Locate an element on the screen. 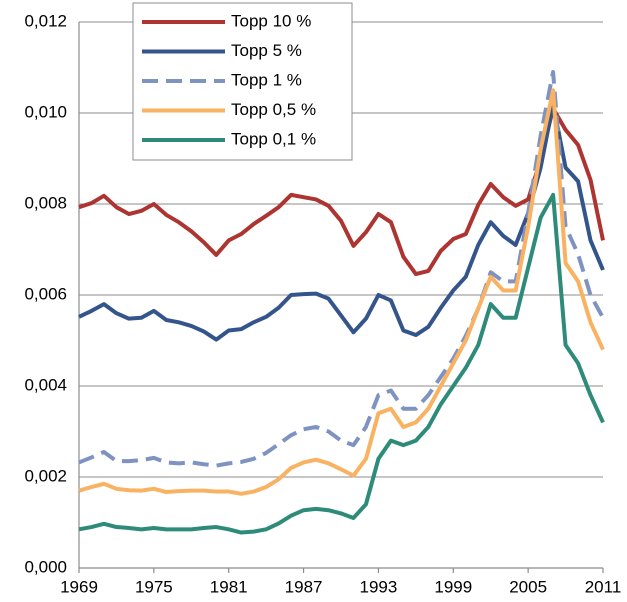 This screenshot has height=602, width=627. legend-label: Topp 10 % is located at coordinates (271, 20).